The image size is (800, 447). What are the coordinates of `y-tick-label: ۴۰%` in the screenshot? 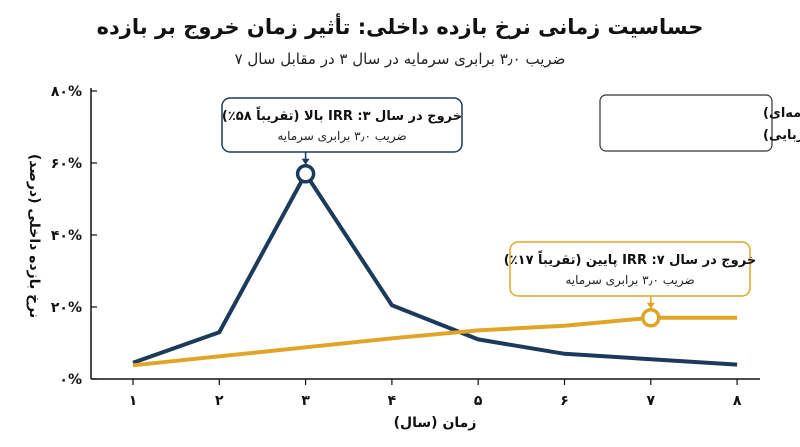 It's located at (66, 236).